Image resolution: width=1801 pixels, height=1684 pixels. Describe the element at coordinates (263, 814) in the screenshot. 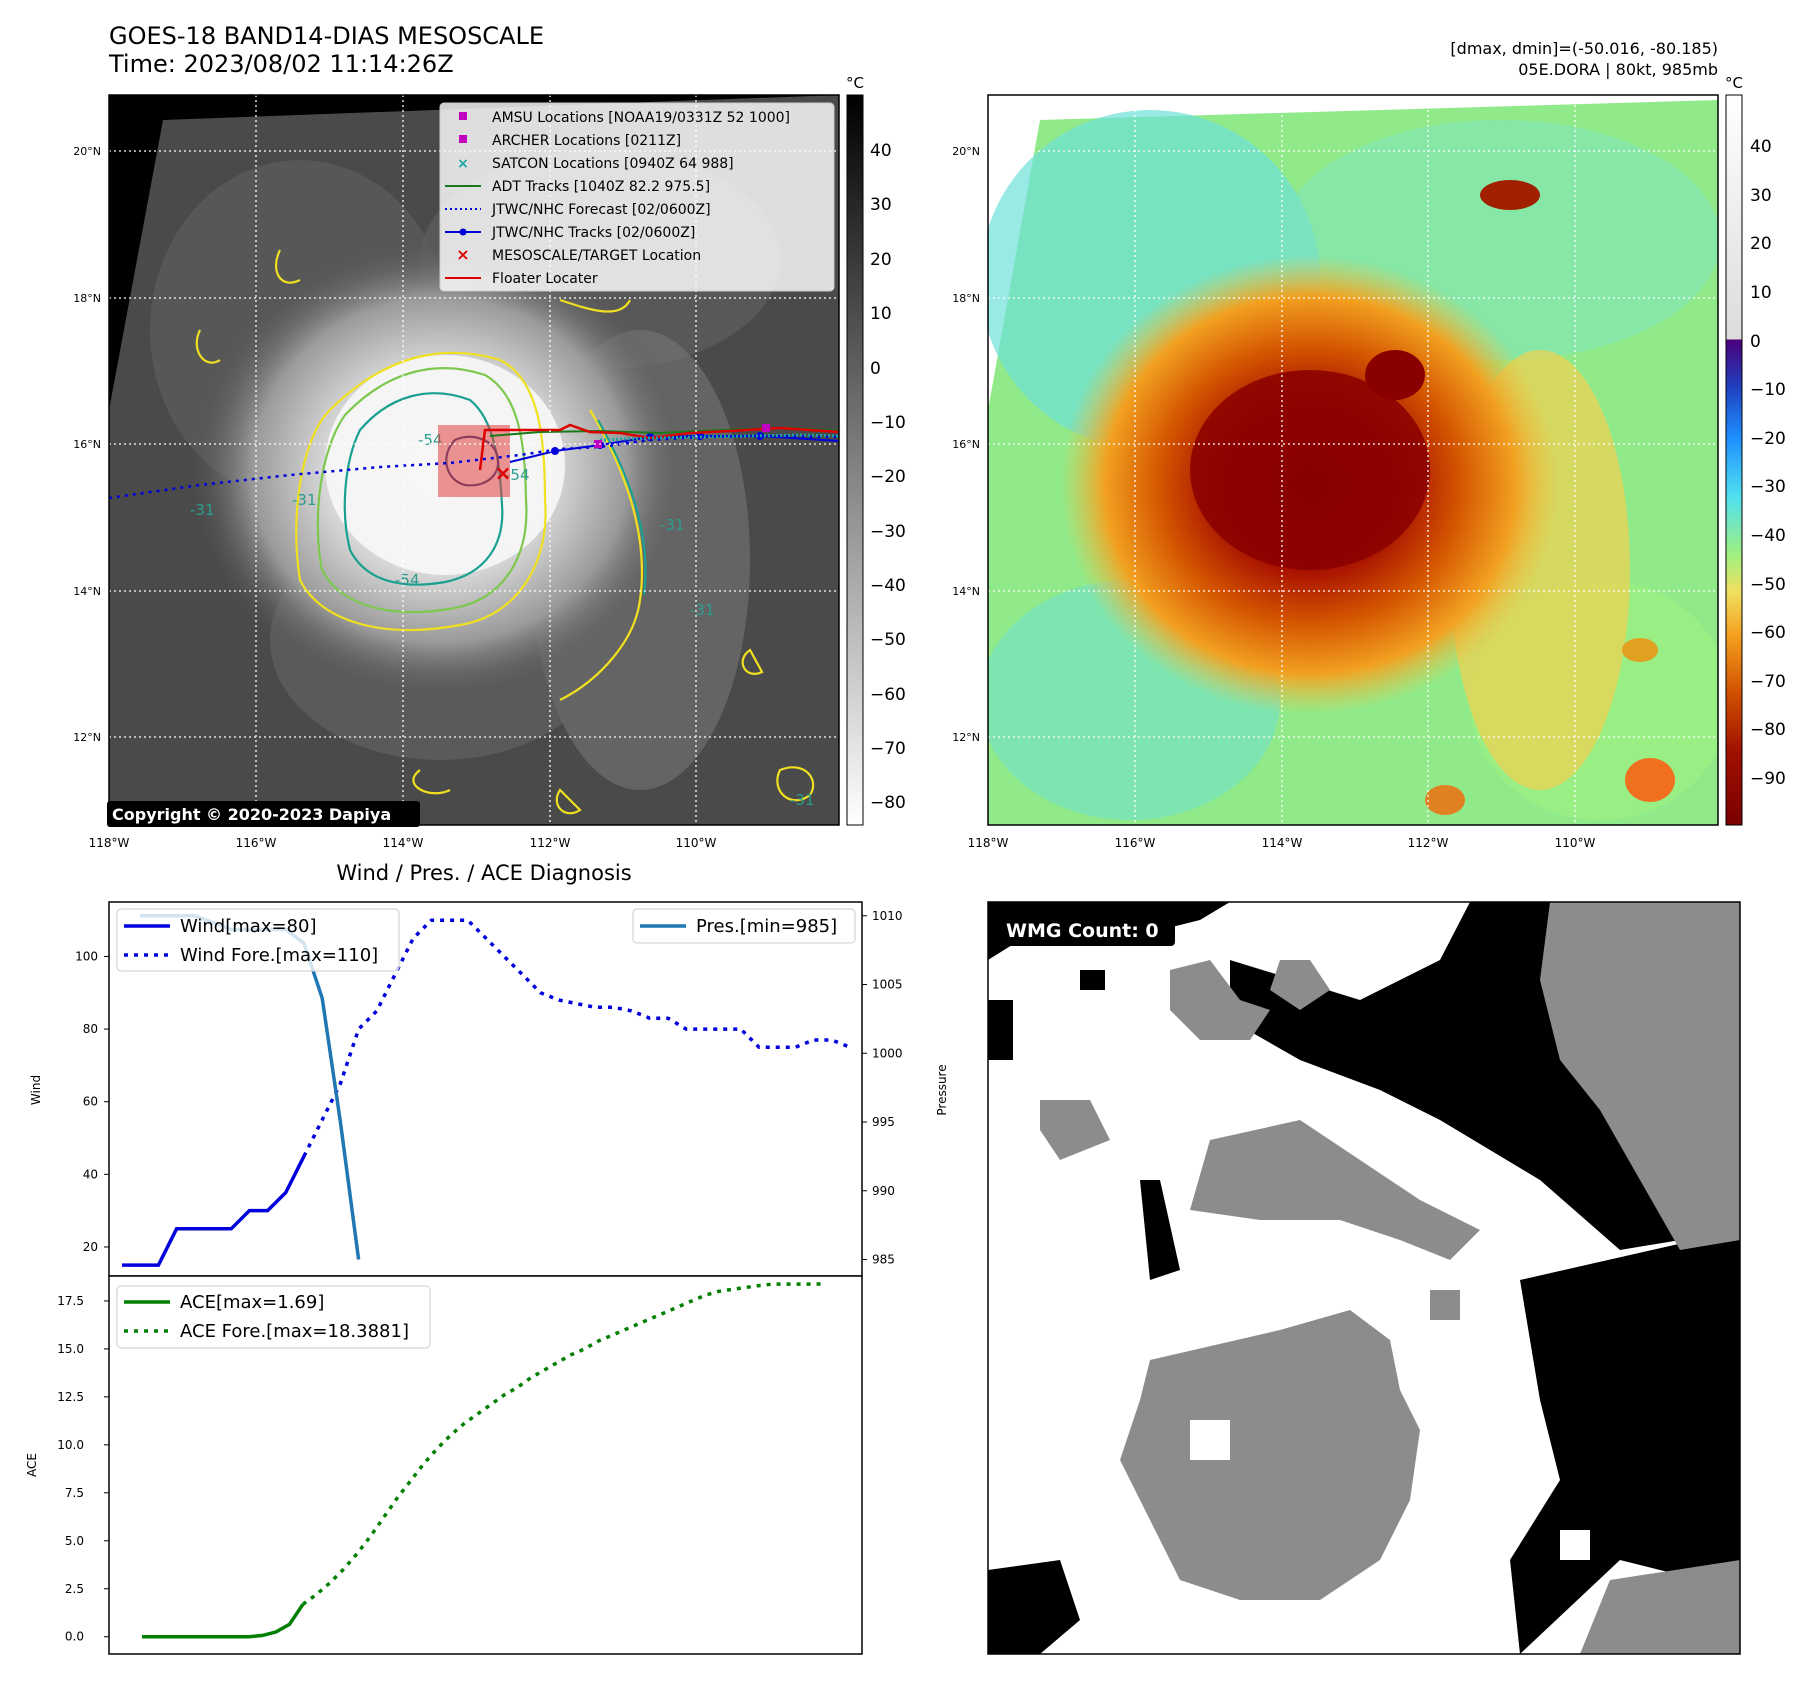

I see `copyright-badge: Copyright © 2020-2023 Dapiya` at that location.